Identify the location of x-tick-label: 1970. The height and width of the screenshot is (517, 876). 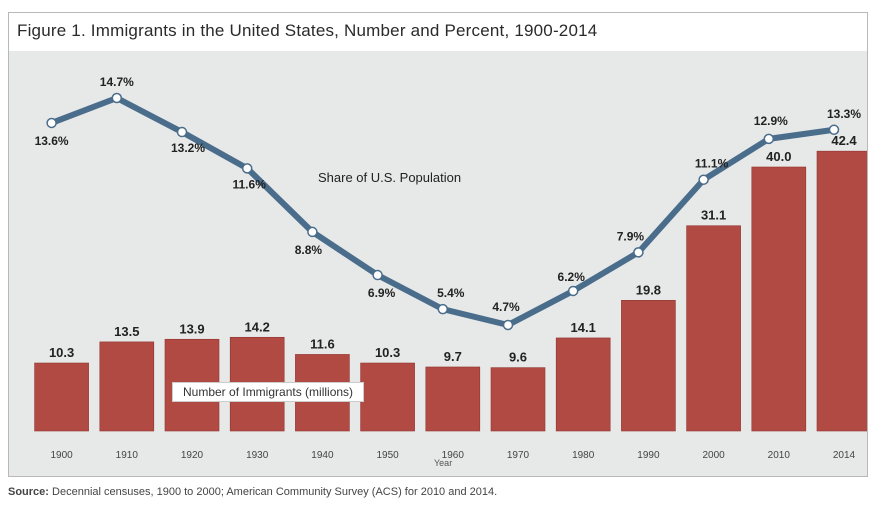
(518, 455).